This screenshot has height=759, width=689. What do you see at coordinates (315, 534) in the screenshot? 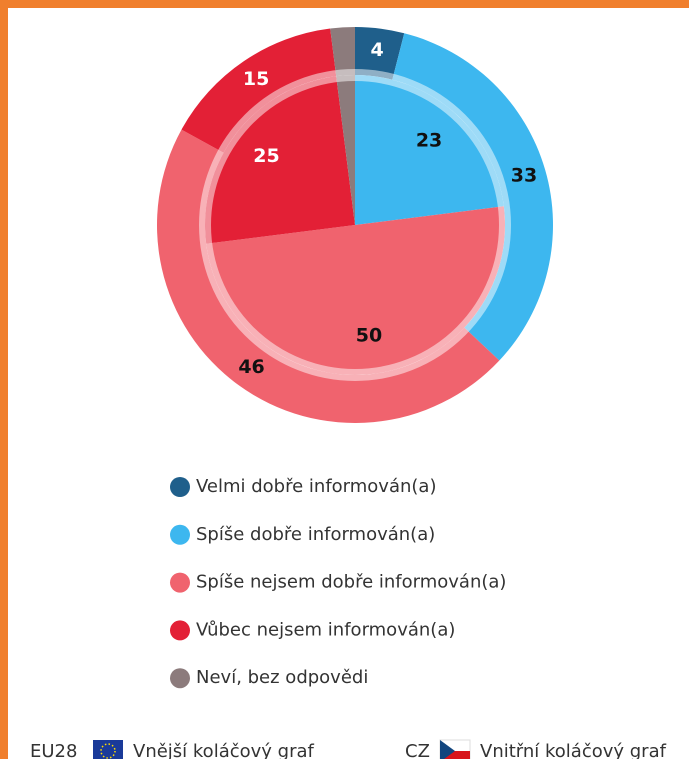
I see `legend-label: Spíše dobře informován(a)` at bounding box center [315, 534].